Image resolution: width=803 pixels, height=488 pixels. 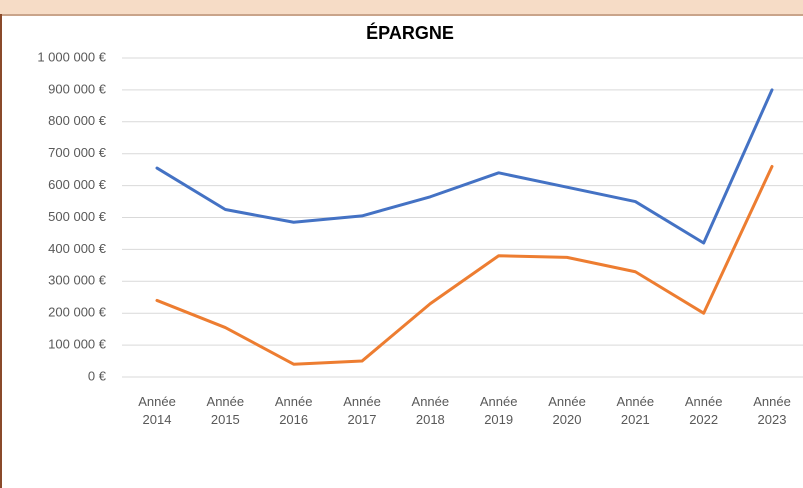 What do you see at coordinates (362, 410) in the screenshot?
I see `x-tick-label: Année 2017` at bounding box center [362, 410].